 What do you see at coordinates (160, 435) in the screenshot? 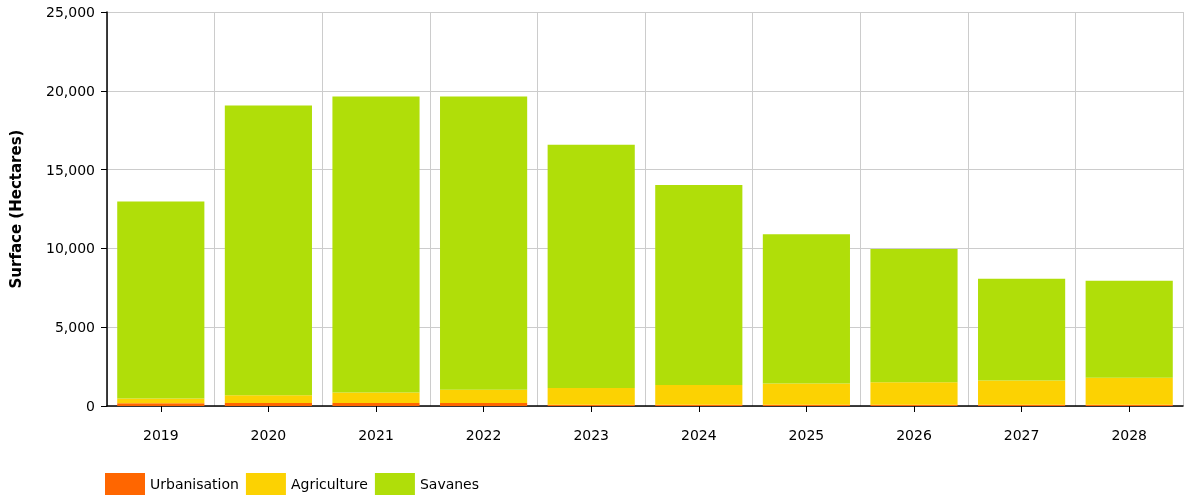
I see `x-tick-label: 2019` at bounding box center [160, 435].